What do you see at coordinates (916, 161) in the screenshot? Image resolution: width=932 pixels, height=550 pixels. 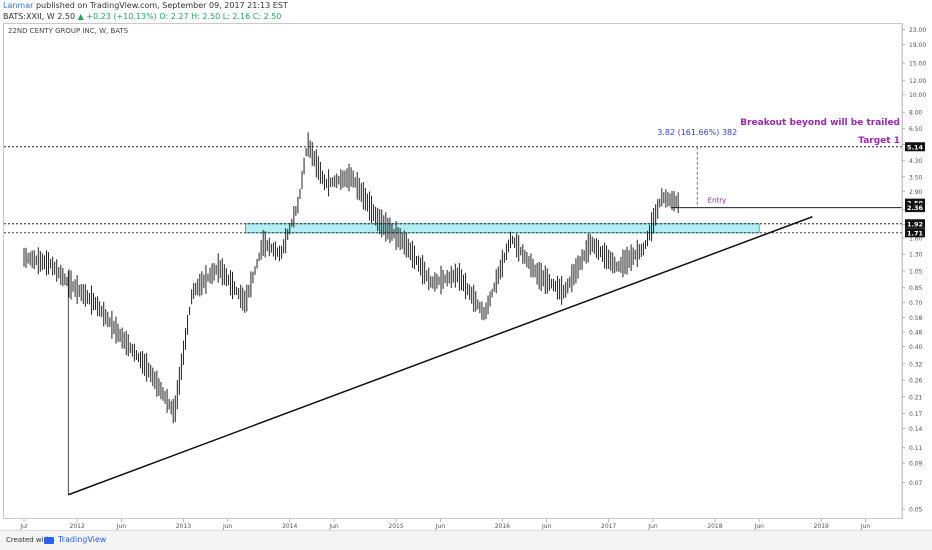 I see `y-tick-label: 4.30` at bounding box center [916, 161].